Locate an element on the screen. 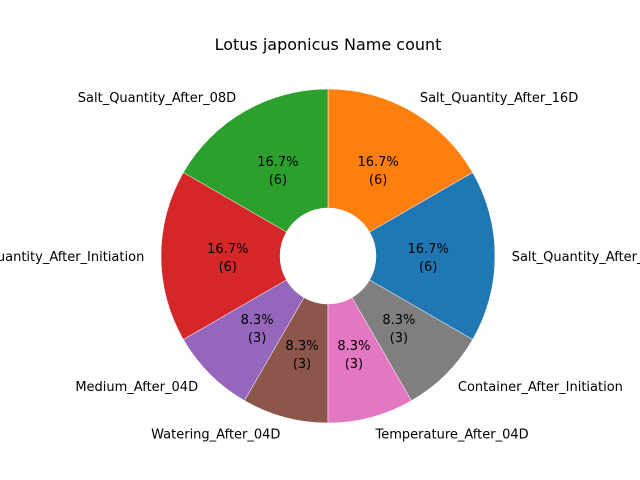 This screenshot has height=480, width=640. slice-category-label: Salt_Quantity_After_16D is located at coordinates (499, 98).